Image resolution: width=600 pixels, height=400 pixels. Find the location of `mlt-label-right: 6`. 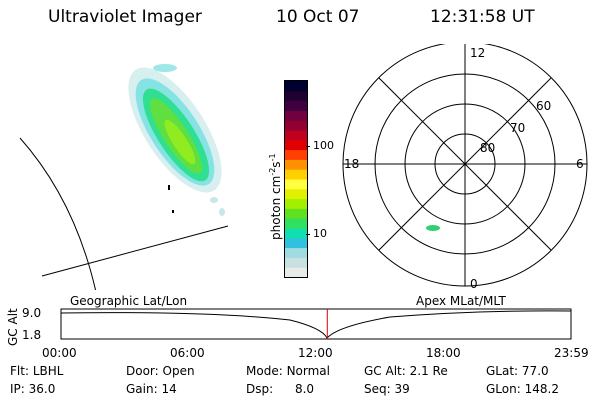

mlt-label-right: 6 is located at coordinates (580, 164).